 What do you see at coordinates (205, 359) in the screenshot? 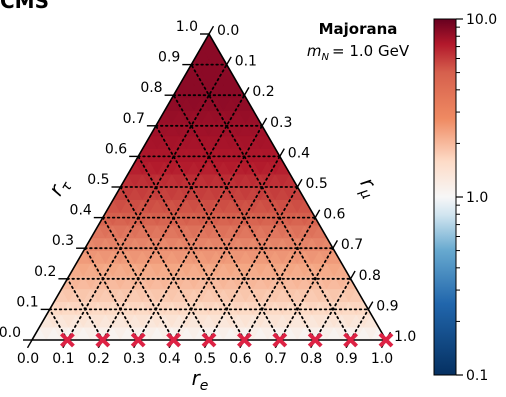
I see `bottom-tick-label: 0.5` at bounding box center [205, 359].